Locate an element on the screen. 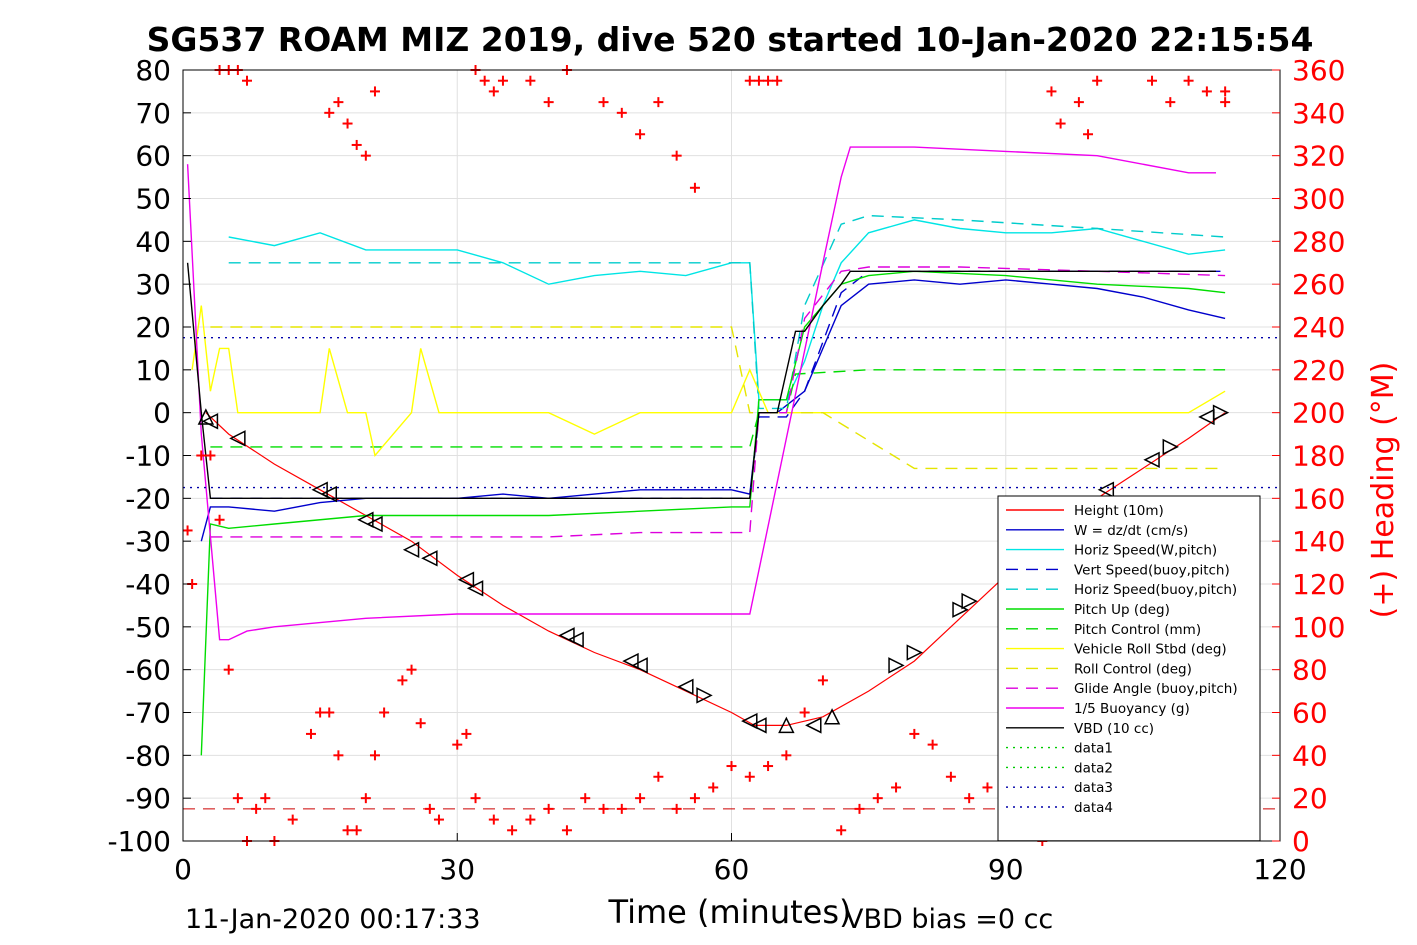  y2-tick-label: 160 is located at coordinates (1318, 498).